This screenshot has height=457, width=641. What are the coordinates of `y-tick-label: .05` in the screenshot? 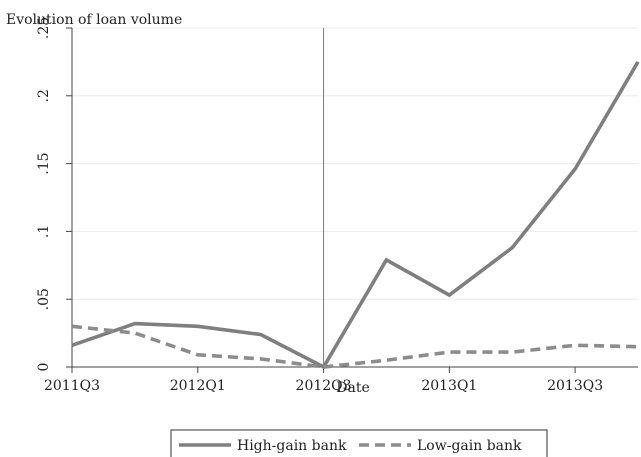 It's located at (44, 299).